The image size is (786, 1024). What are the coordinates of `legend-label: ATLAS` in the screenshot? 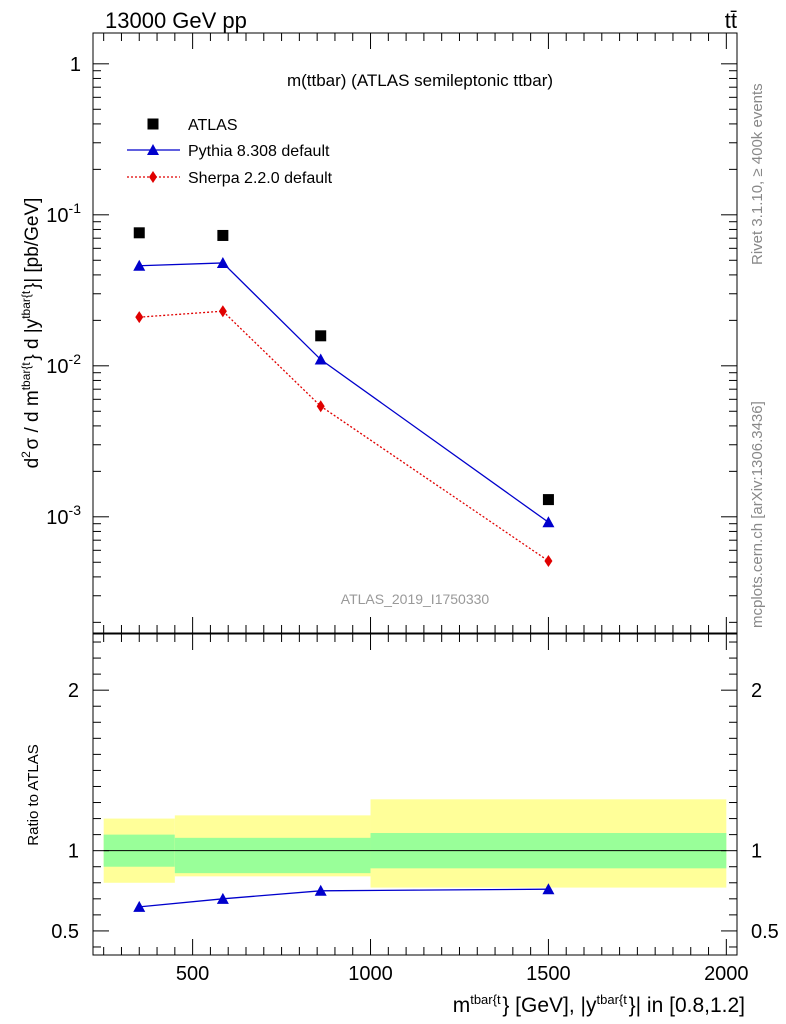 It's located at (213, 125).